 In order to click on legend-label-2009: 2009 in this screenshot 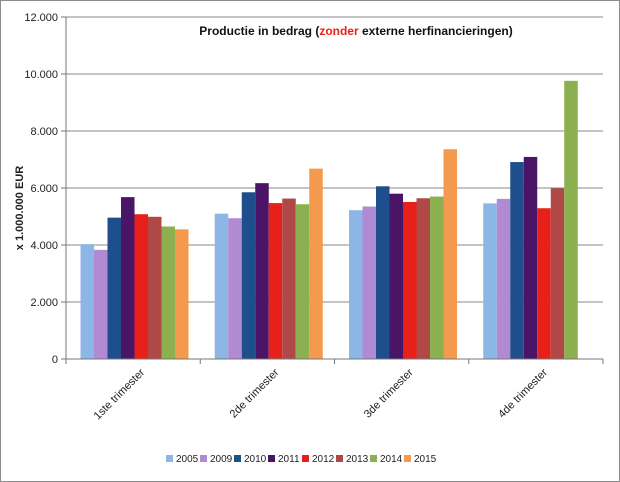, I will do `click(221, 459)`.